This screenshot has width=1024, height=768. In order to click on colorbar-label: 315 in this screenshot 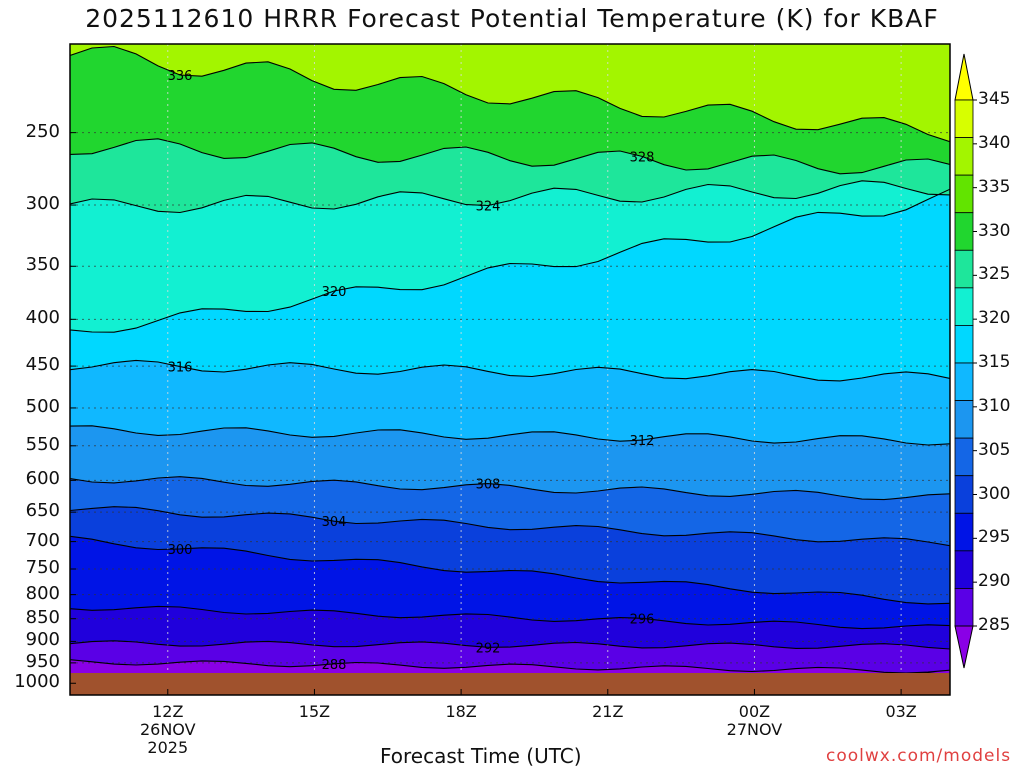, I will do `click(994, 362)`.